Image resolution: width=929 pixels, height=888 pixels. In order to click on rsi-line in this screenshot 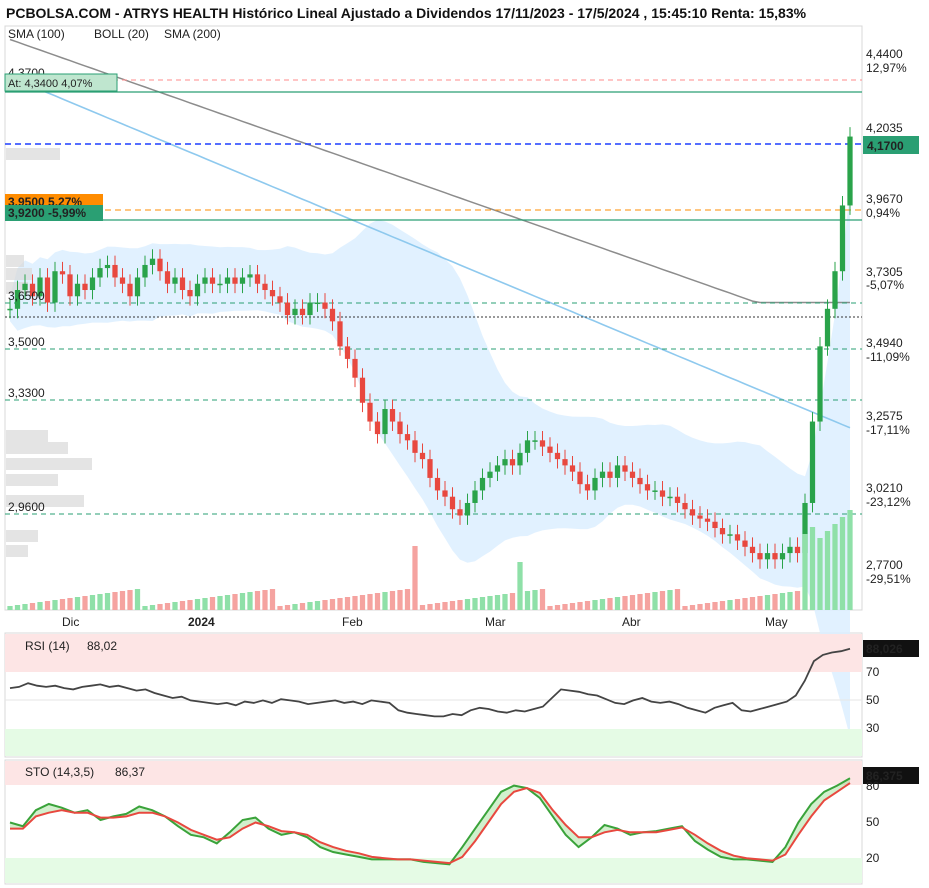, I will do `click(430, 682)`.